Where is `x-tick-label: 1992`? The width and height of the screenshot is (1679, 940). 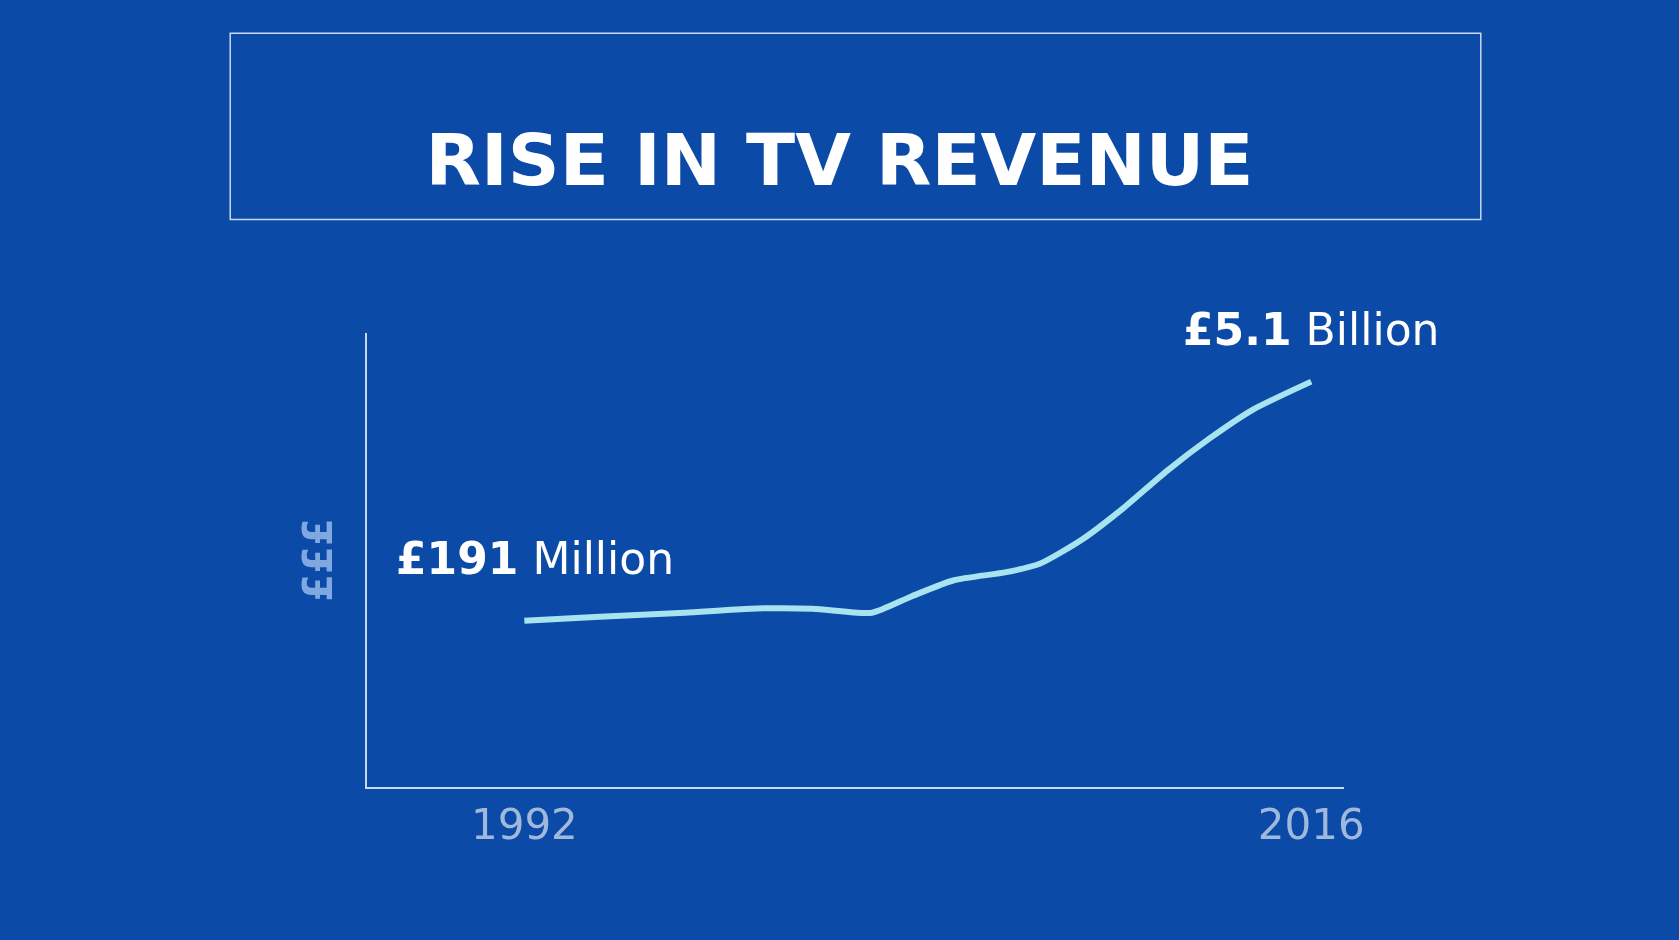
x-tick-label: 1992 is located at coordinates (524, 825).